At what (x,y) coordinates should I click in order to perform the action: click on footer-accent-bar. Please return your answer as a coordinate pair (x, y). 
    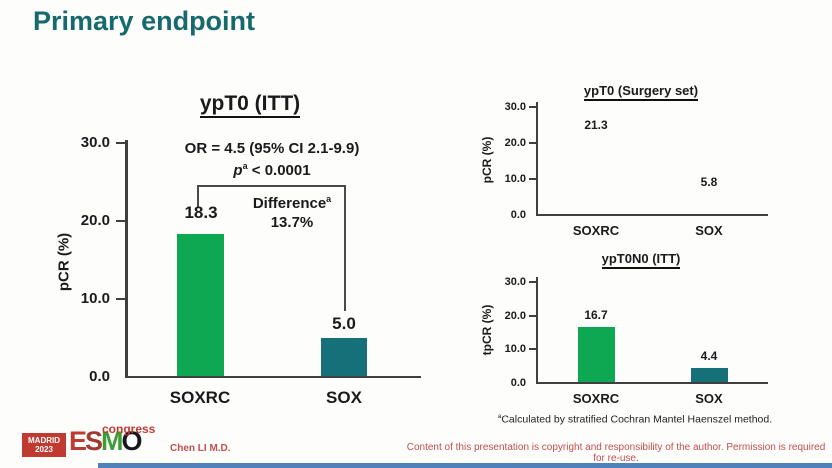
    Looking at the image, I should click on (465, 465).